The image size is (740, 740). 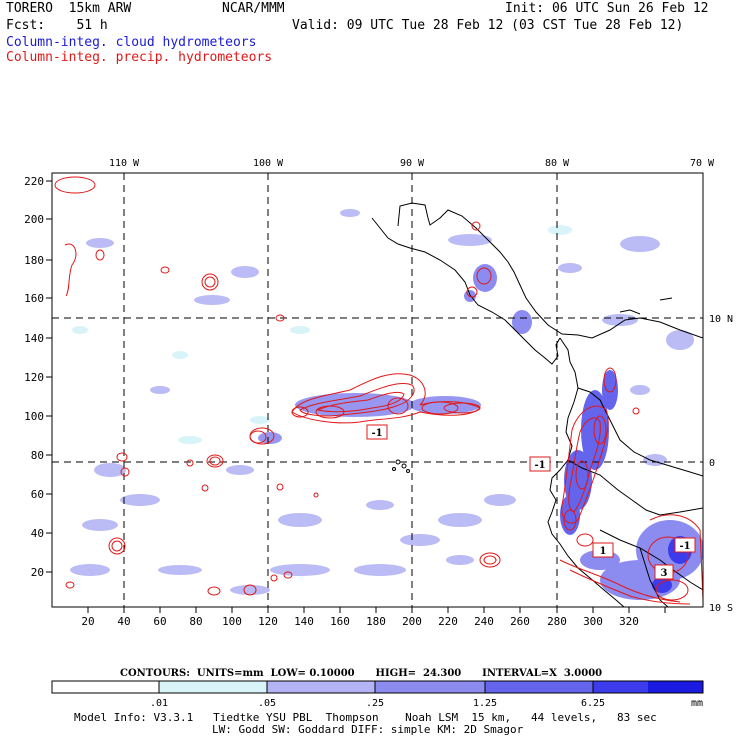 I want to click on x-tick-label: 40, so click(x=123, y=621).